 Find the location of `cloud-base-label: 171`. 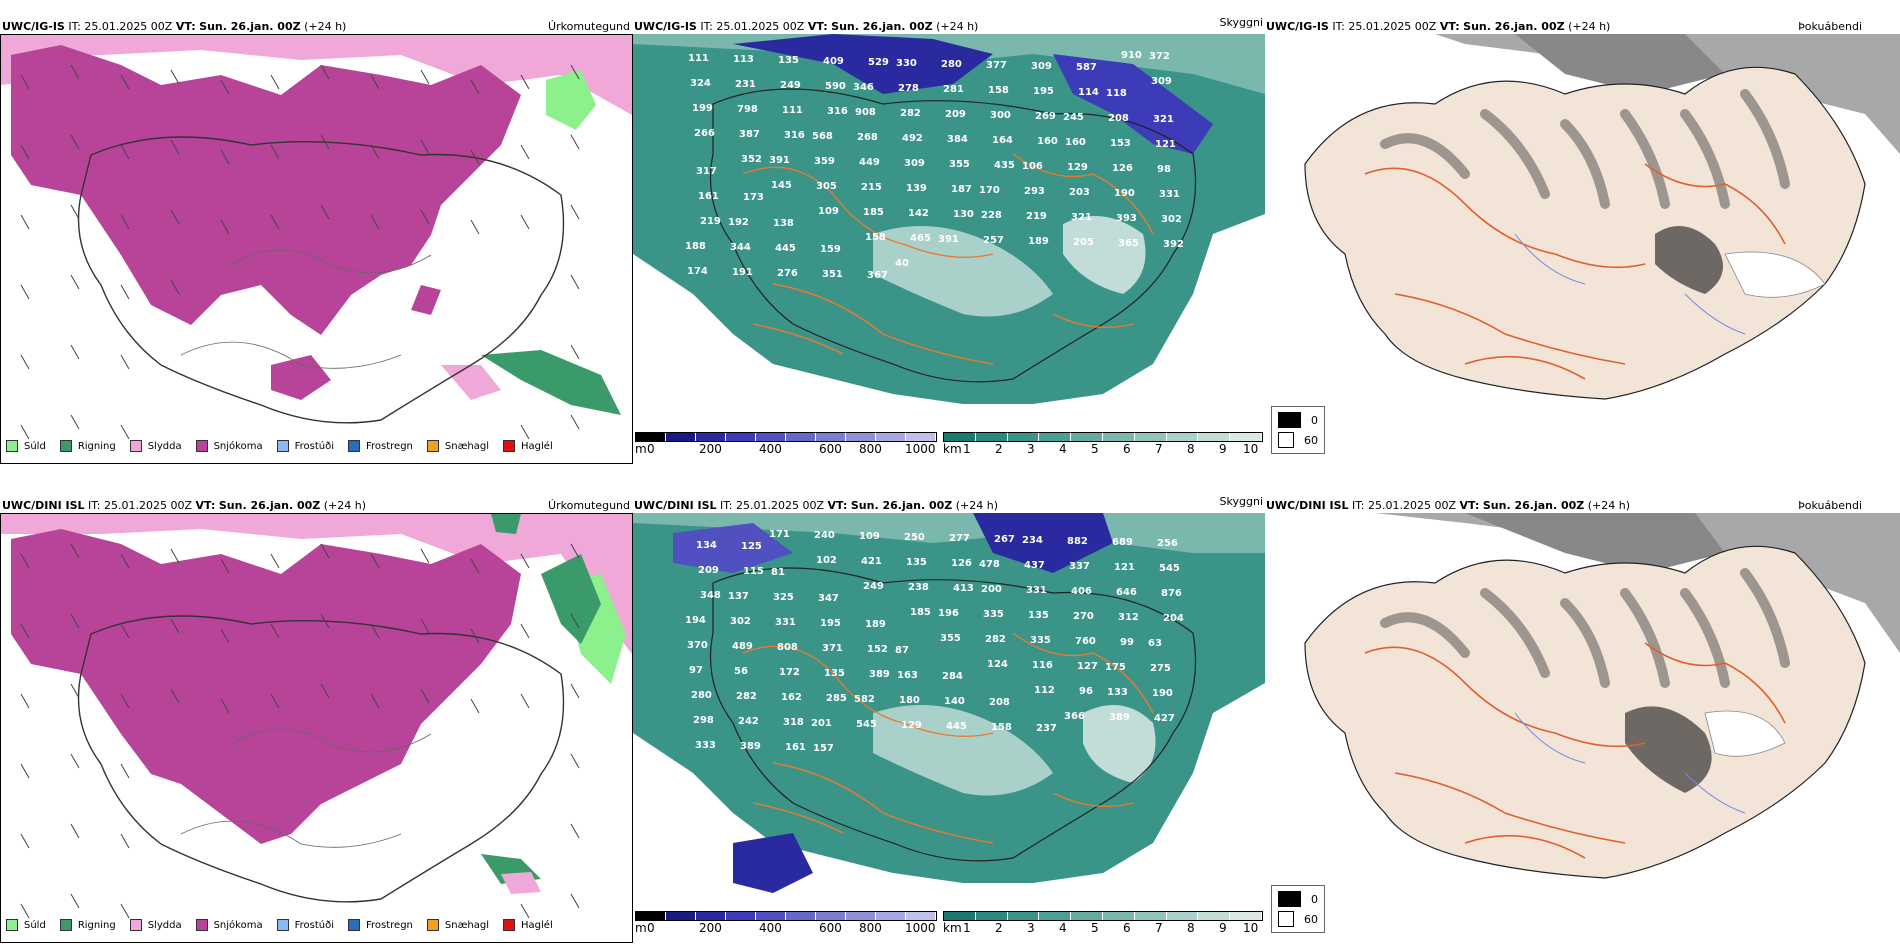

cloud-base-label: 171 is located at coordinates (779, 534).